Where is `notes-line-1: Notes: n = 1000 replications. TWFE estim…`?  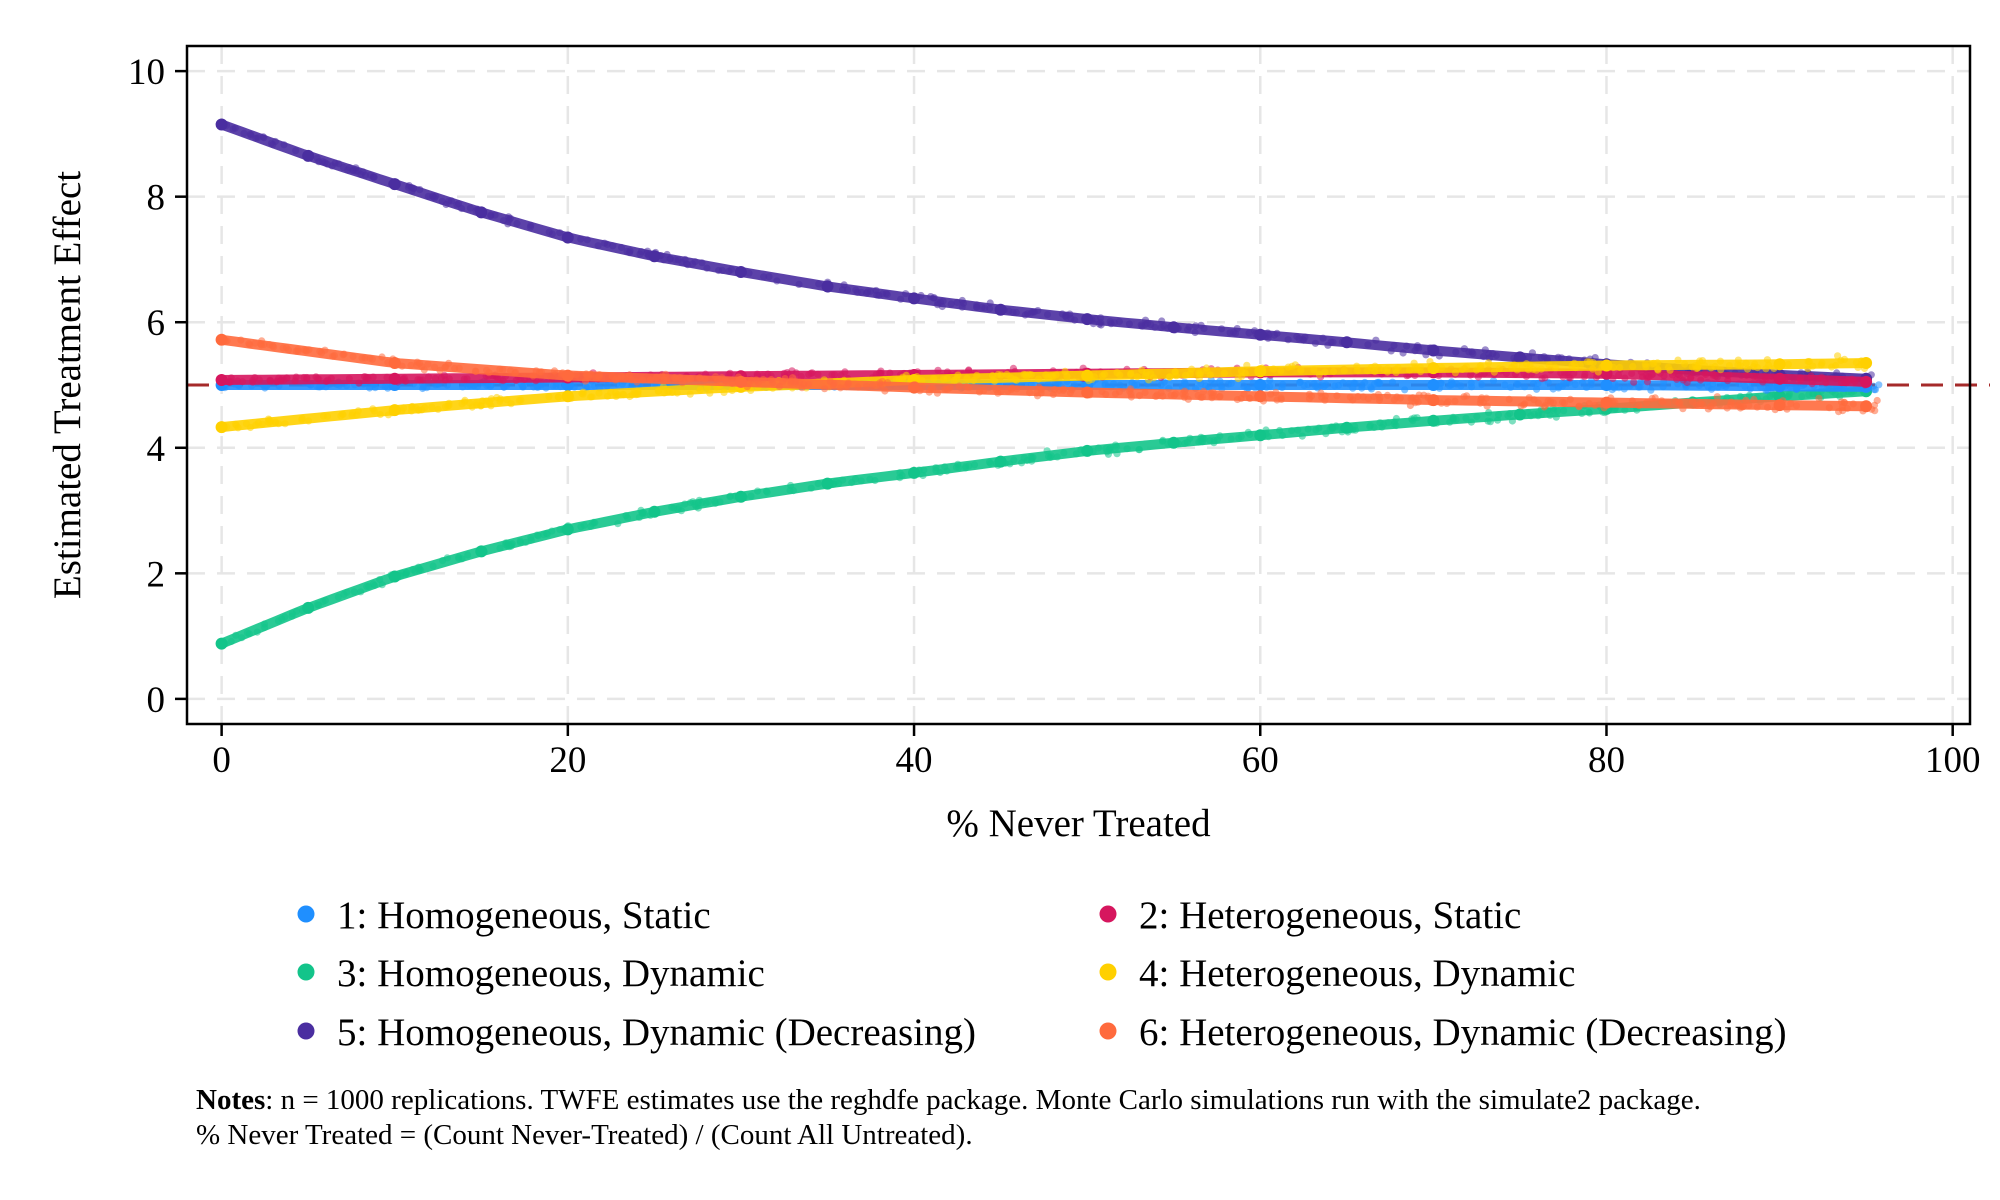 notes-line-1: Notes: n = 1000 replications. TWFE estim… is located at coordinates (1086, 1100).